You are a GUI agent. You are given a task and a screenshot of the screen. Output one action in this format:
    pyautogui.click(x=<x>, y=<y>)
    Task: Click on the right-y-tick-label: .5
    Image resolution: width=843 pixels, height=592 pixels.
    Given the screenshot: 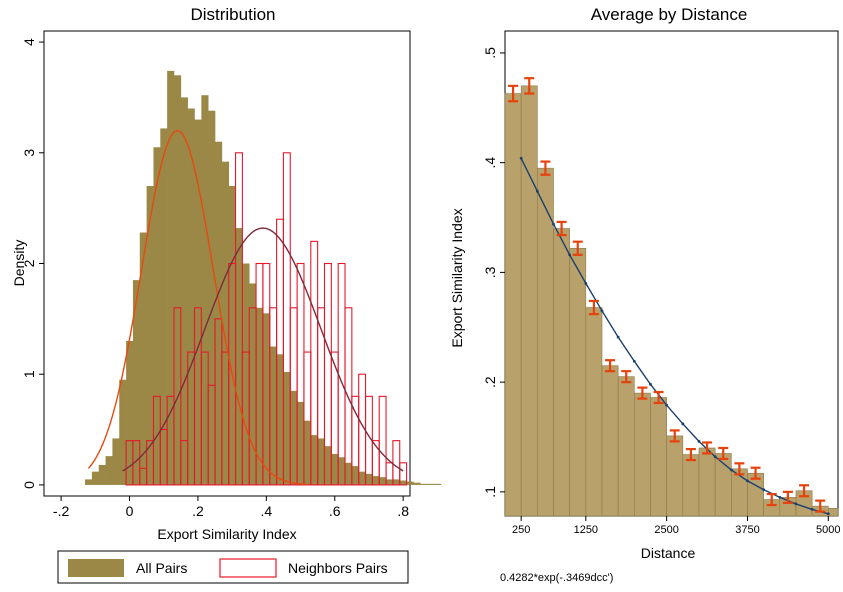 What is the action you would take?
    pyautogui.click(x=490, y=53)
    